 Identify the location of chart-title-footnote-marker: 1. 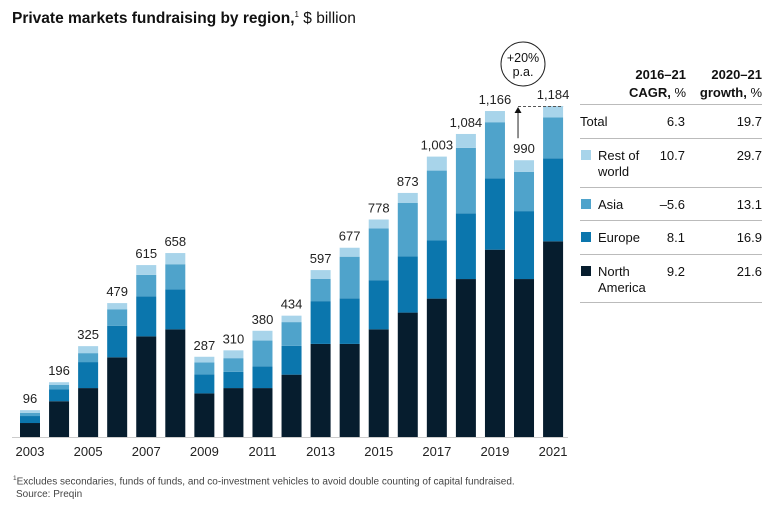
(296, 14).